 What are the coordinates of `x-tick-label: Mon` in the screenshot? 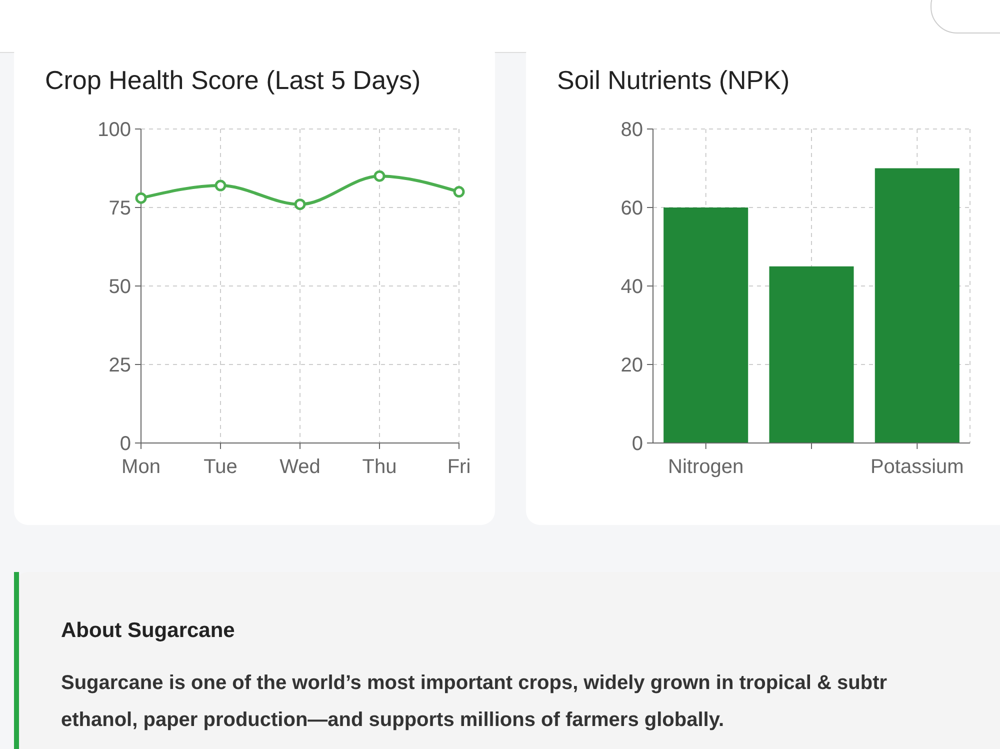 It's located at (141, 467).